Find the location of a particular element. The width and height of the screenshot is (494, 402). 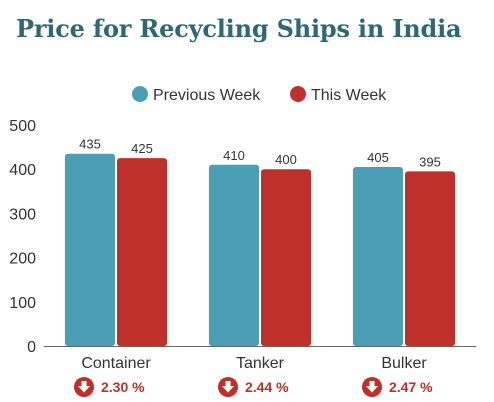

y-tick-label: 500 is located at coordinates (22, 126).